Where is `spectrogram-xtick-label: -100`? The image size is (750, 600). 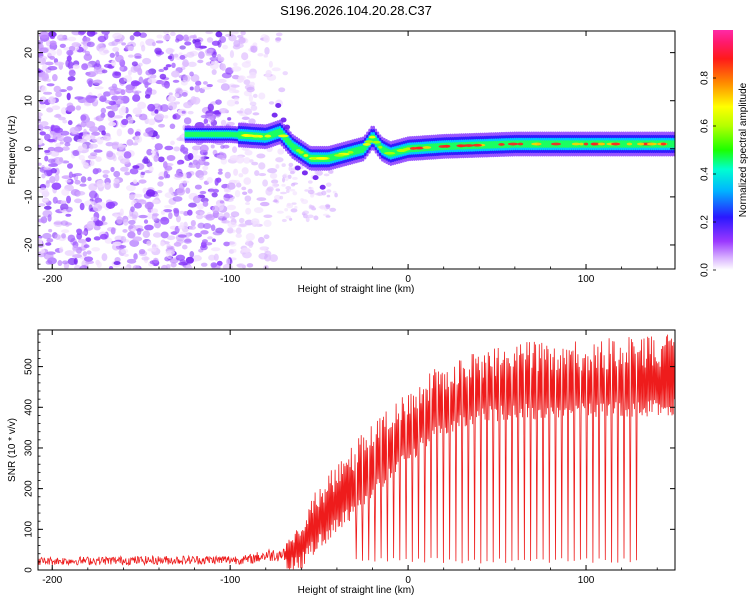 spectrogram-xtick-label: -100 is located at coordinates (230, 279).